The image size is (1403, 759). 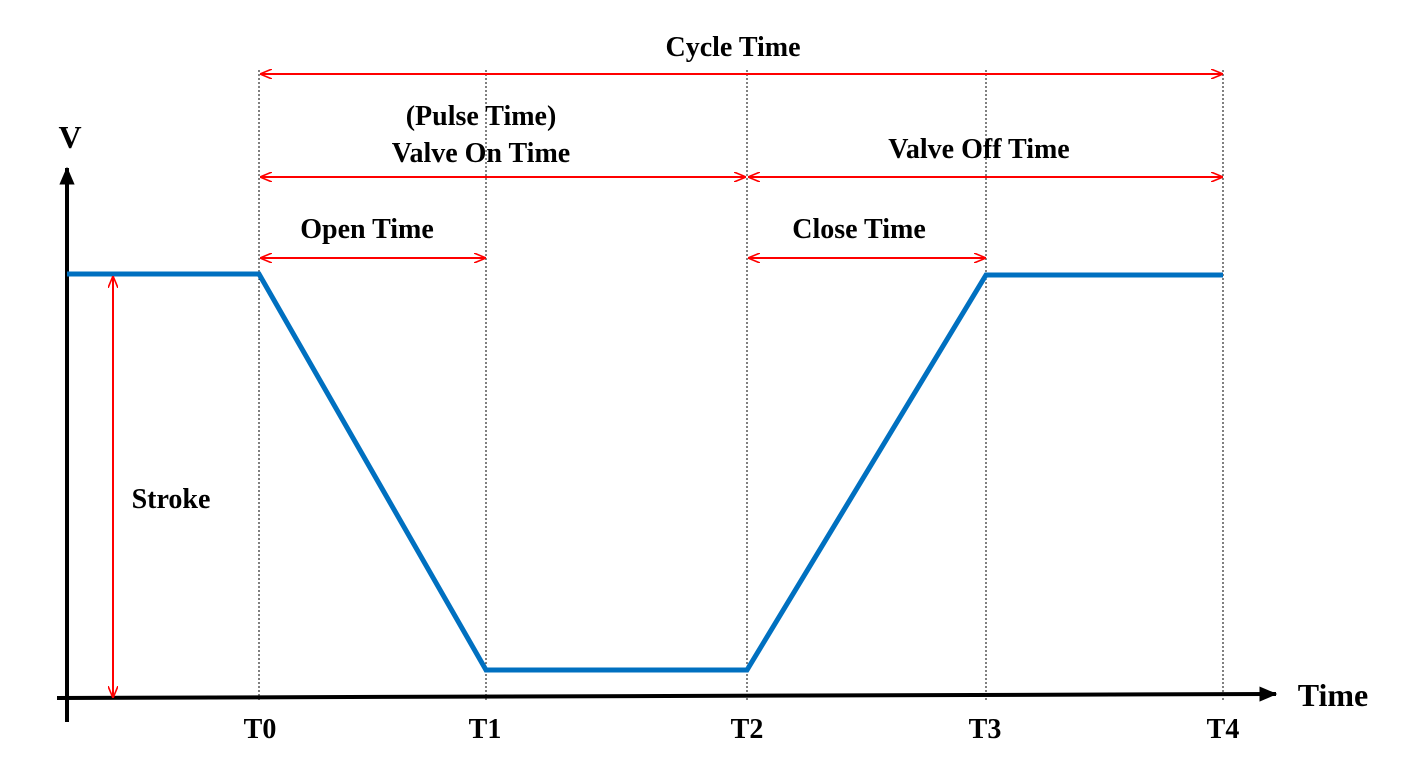 What do you see at coordinates (732, 47) in the screenshot?
I see `cycle-time-label: Cycle Time` at bounding box center [732, 47].